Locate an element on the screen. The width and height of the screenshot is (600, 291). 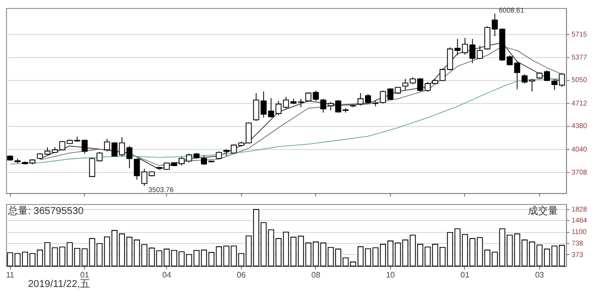
x-tick-label: 10 is located at coordinates (391, 275).